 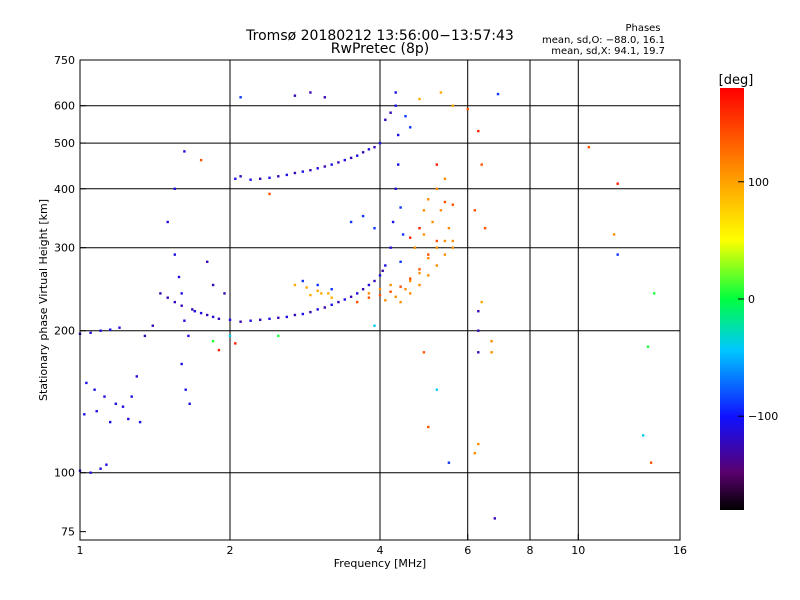 I want to click on x-tick-label: 8, so click(x=530, y=550).